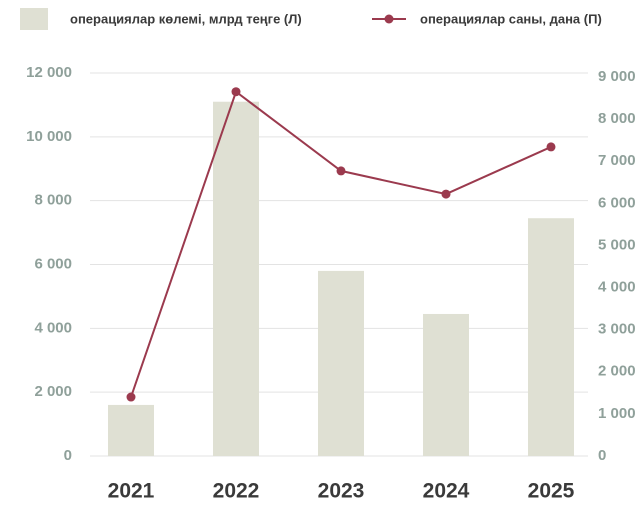 The image size is (643, 507). Describe the element at coordinates (617, 371) in the screenshot. I see `y2-tick-label: 2 000` at that location.